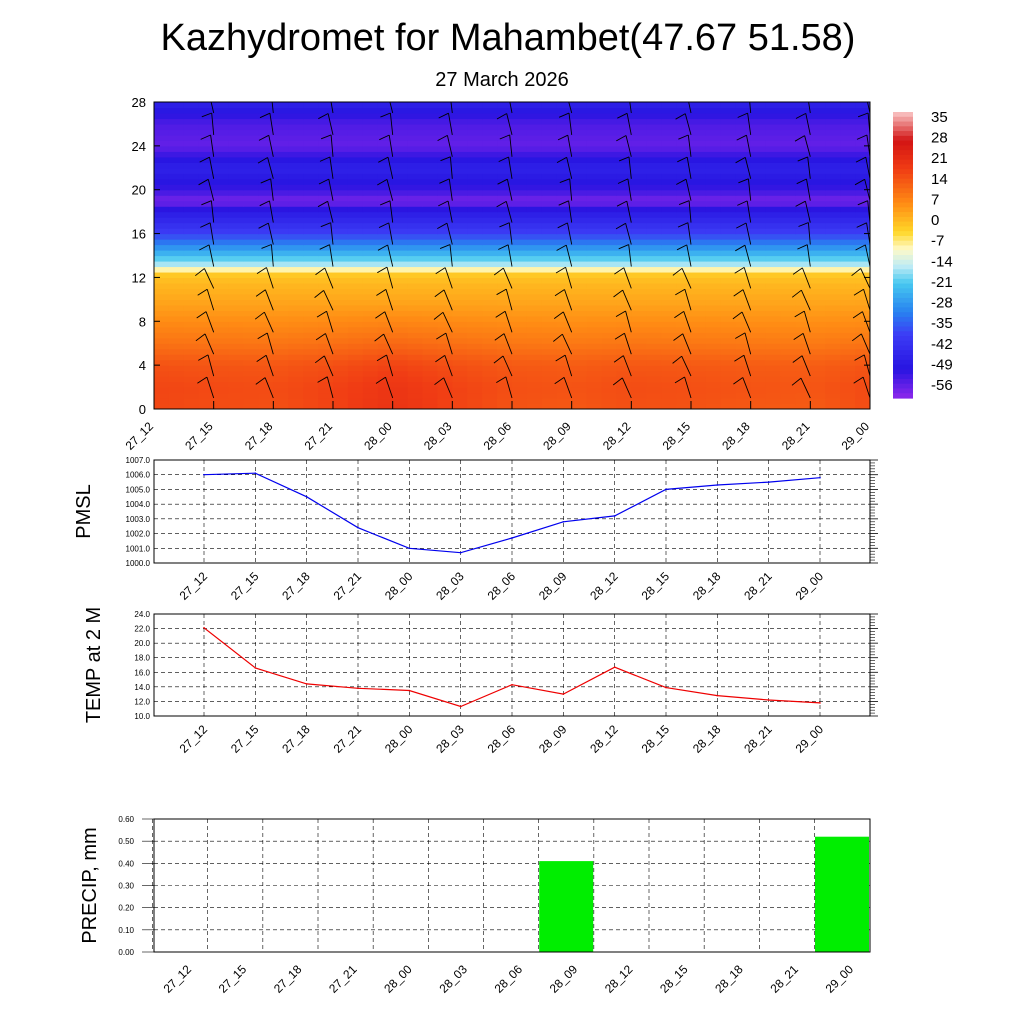  Describe the element at coordinates (438, 436) in the screenshot. I see `heat-x-tick-label: 28_03` at that location.